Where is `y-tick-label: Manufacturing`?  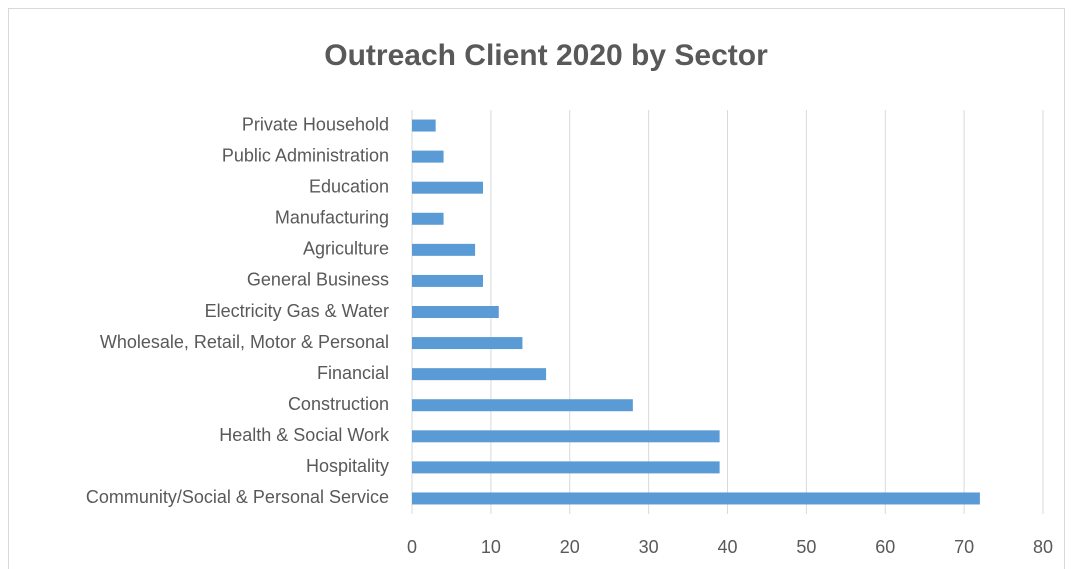 y-tick-label: Manufacturing is located at coordinates (332, 218).